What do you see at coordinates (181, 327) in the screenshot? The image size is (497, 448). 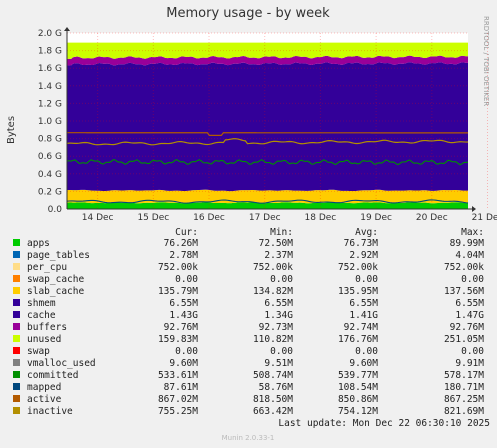 I see `legend-cur-value: 92.76M` at bounding box center [181, 327].